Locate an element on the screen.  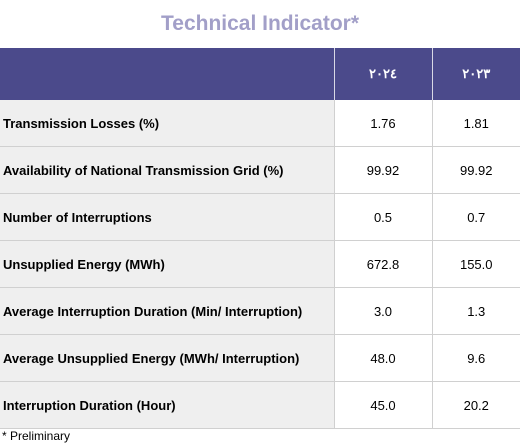
row-label: Unsupplied Energy (MWh) is located at coordinates (167, 264).